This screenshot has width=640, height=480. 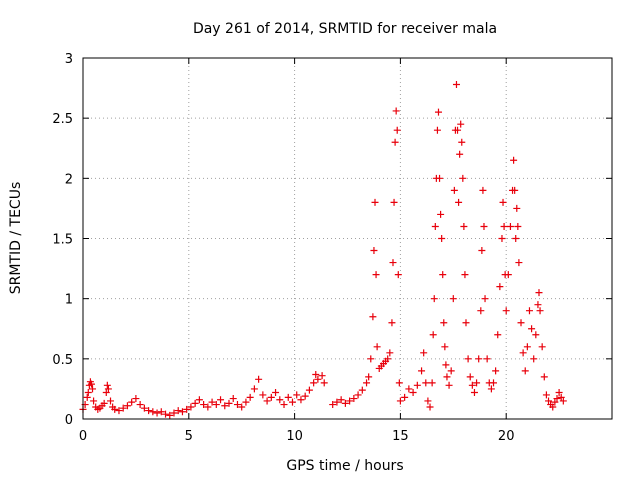 What do you see at coordinates (62, 119) in the screenshot?
I see `y-tick-label: 2.5` at bounding box center [62, 119].